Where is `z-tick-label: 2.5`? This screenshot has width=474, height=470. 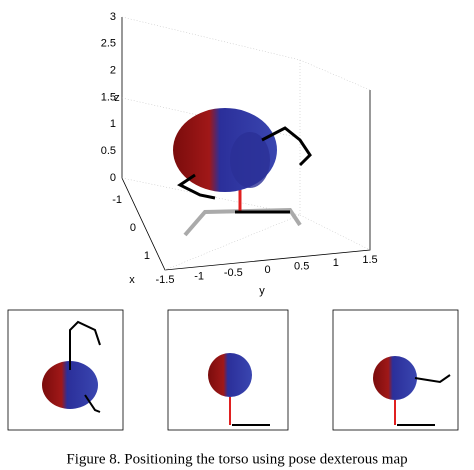
z-tick-label: 2.5 is located at coordinates (108, 44).